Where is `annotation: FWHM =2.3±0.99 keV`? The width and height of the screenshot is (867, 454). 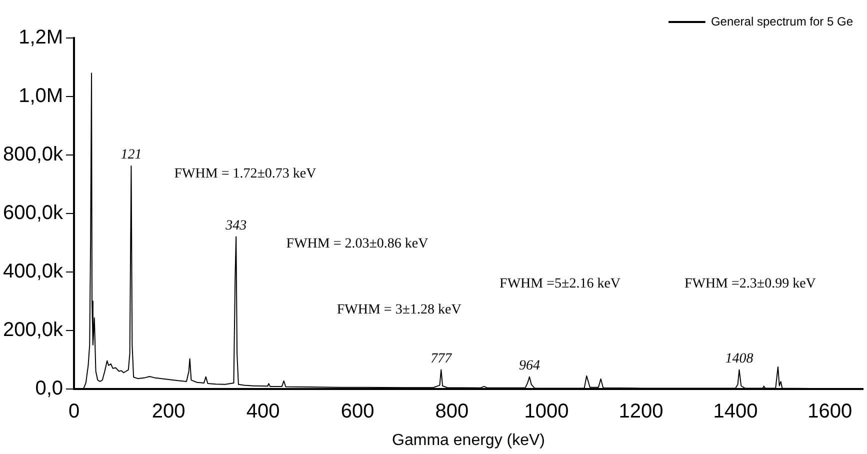
annotation: FWHM =2.3±0.99 keV is located at coordinates (750, 284).